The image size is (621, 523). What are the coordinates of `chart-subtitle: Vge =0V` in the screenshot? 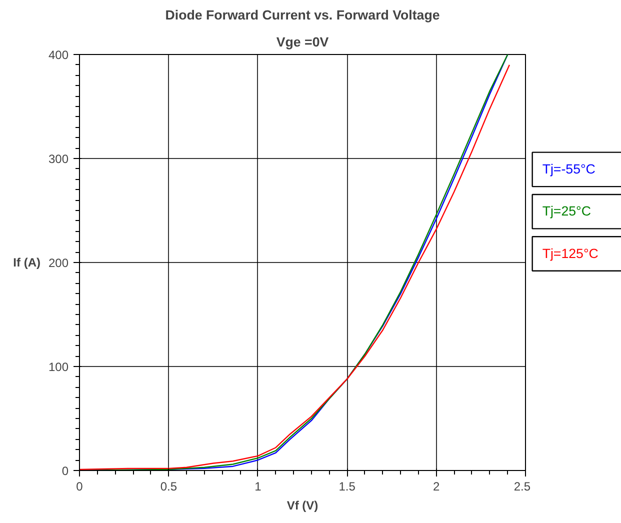 It's located at (302, 42).